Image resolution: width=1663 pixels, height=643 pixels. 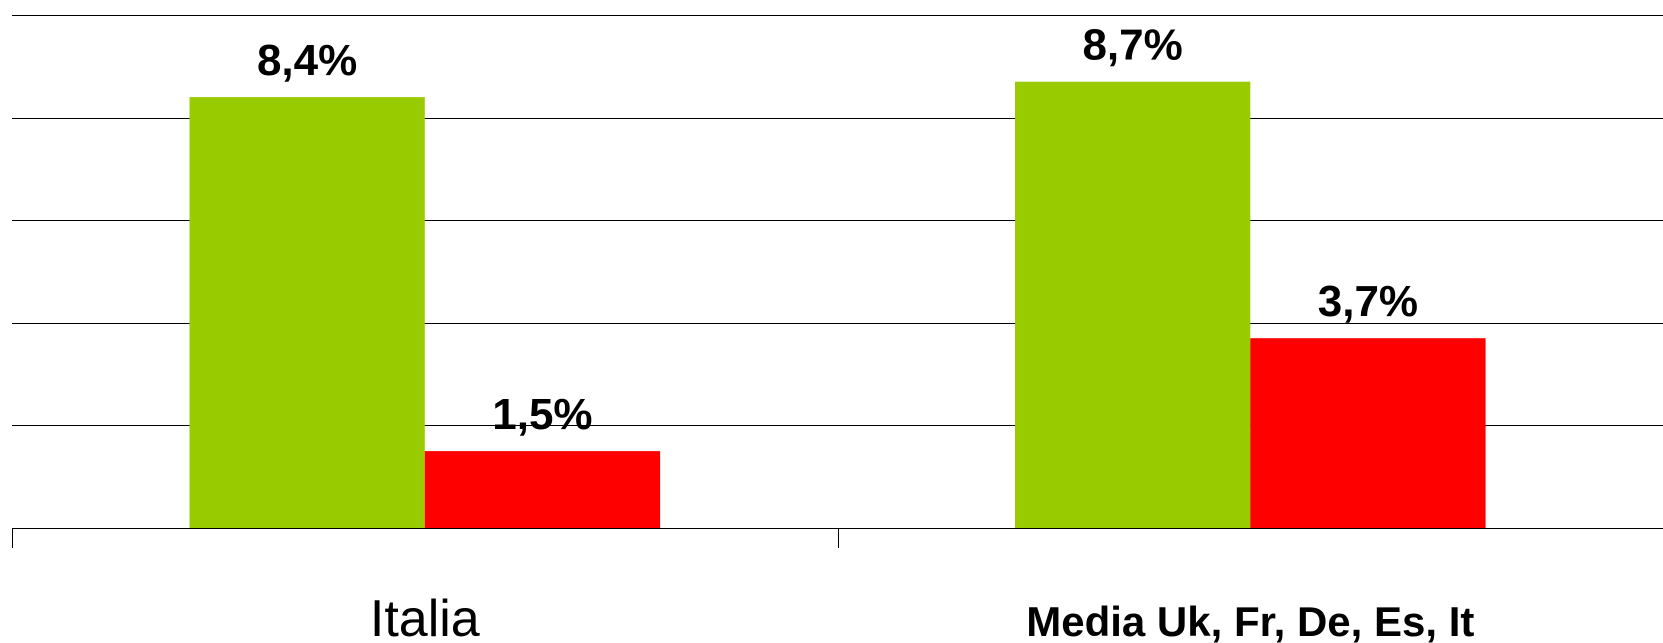 I want to click on x-axis, so click(x=837, y=538).